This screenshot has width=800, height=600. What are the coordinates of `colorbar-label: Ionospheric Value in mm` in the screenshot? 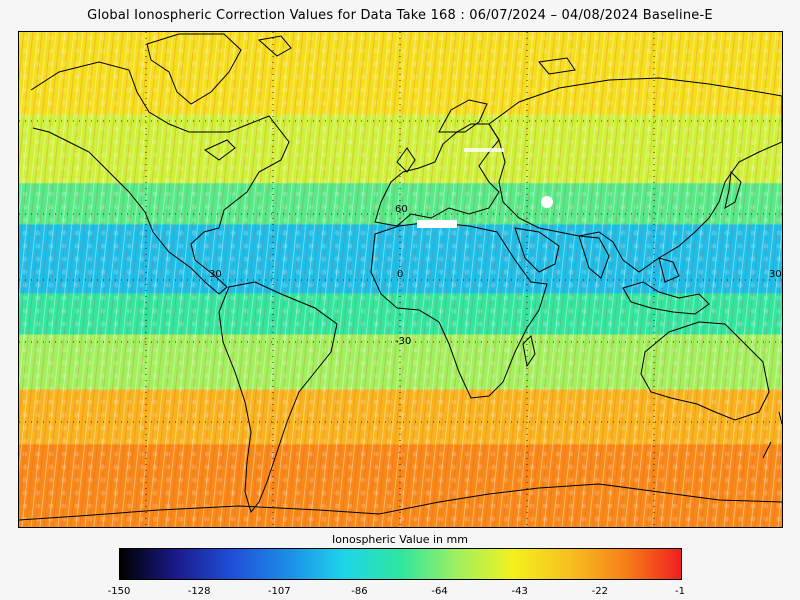 It's located at (400, 539).